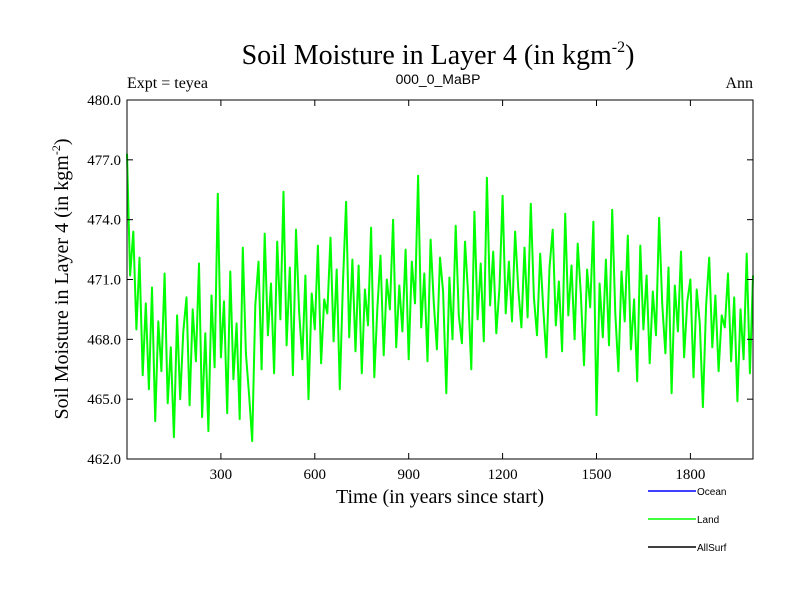 This screenshot has height=600, width=800. What do you see at coordinates (104, 161) in the screenshot?
I see `y-tick-label: 477.0` at bounding box center [104, 161].